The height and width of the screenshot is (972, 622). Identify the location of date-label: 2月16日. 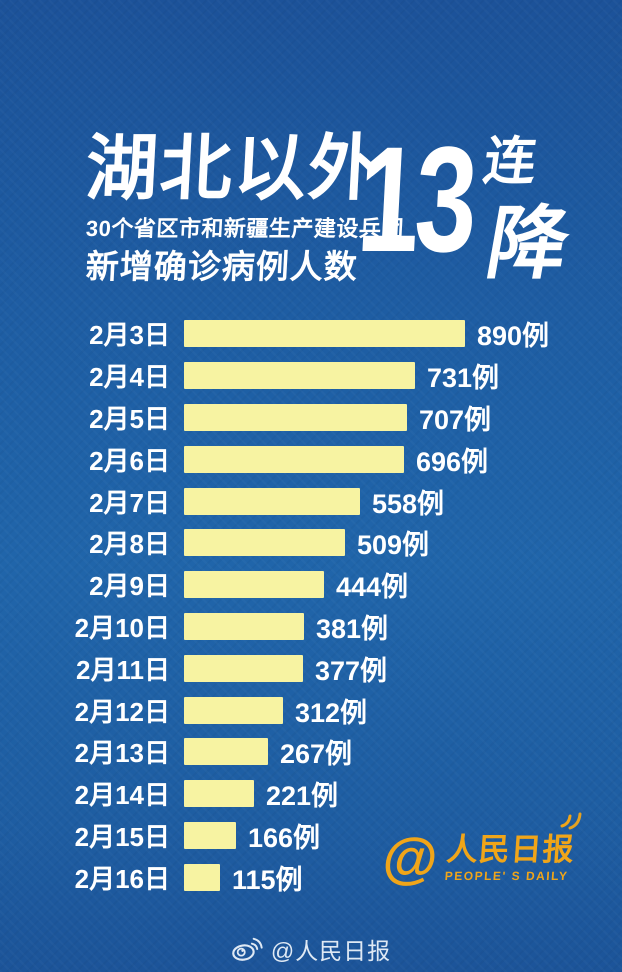
(122, 878).